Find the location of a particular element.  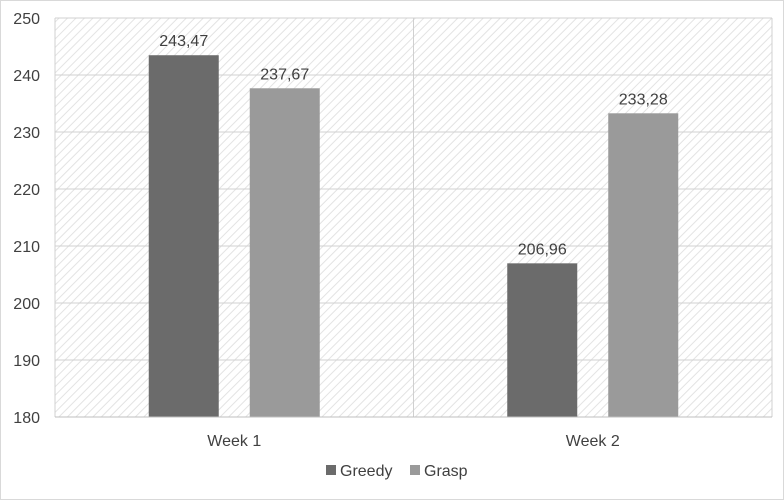

y-tick-label: 250 is located at coordinates (26, 19).